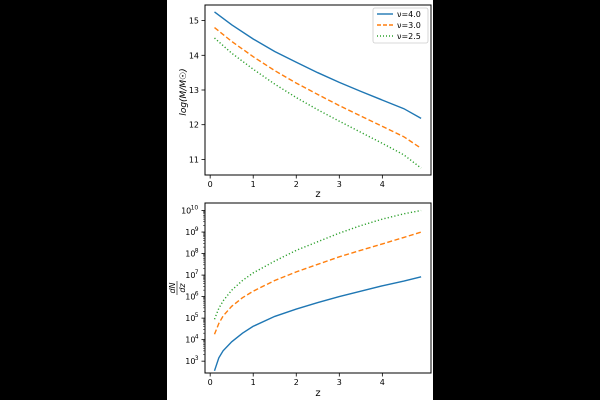  Describe the element at coordinates (317, 393) in the screenshot. I see `bottom-x-axis-label: z` at that location.